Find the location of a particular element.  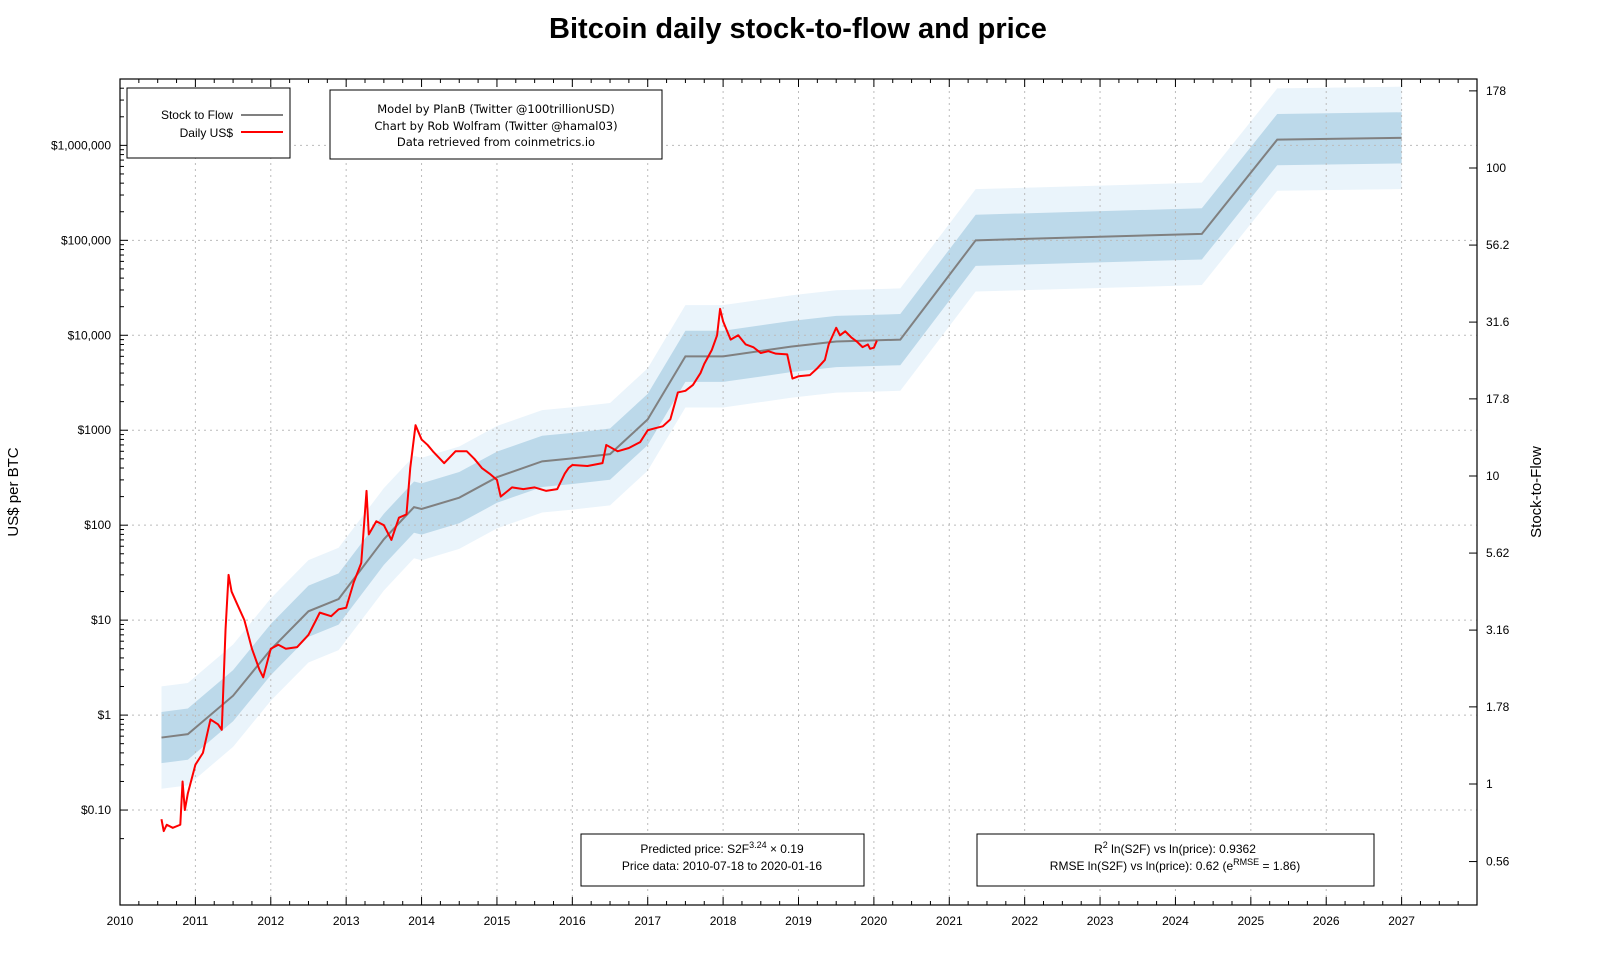

x-tick-label: 2018 is located at coordinates (723, 921).